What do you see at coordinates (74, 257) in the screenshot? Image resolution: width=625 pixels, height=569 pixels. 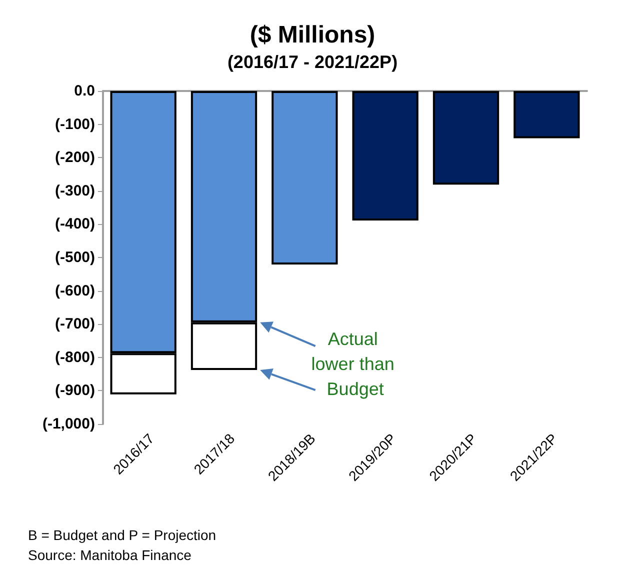 I see `y-tick-label: (-500)` at bounding box center [74, 257].